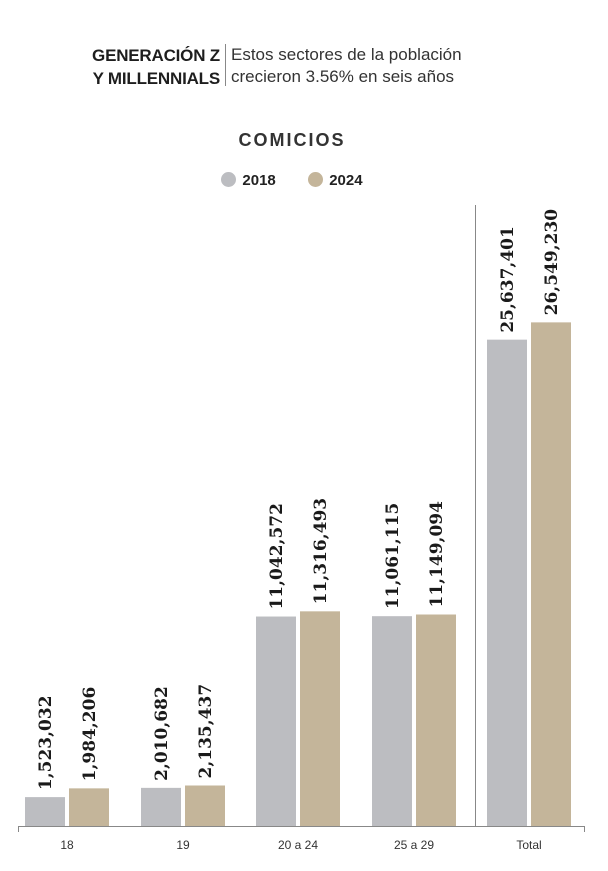 The image size is (608, 871). Describe the element at coordinates (316, 180) in the screenshot. I see `legend-swatch-2024` at that location.